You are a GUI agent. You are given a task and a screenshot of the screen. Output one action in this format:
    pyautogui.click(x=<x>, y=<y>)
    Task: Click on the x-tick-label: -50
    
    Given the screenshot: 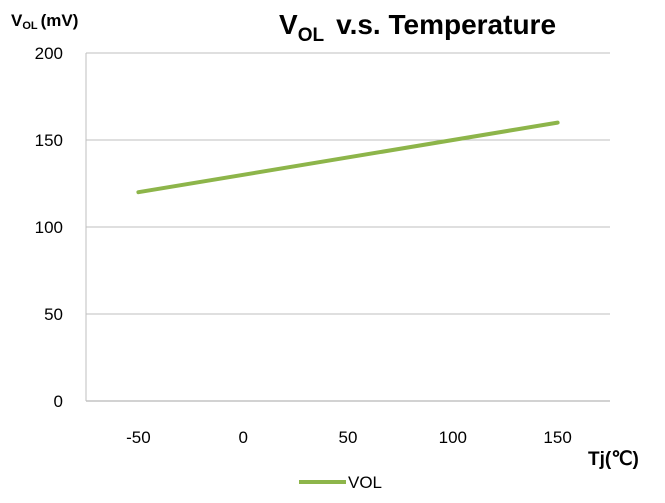 What is the action you would take?
    pyautogui.click(x=138, y=437)
    